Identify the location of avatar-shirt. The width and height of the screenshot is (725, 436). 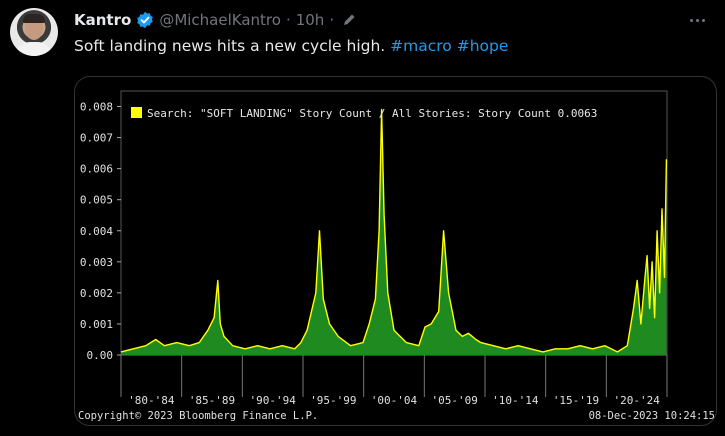
(34, 49).